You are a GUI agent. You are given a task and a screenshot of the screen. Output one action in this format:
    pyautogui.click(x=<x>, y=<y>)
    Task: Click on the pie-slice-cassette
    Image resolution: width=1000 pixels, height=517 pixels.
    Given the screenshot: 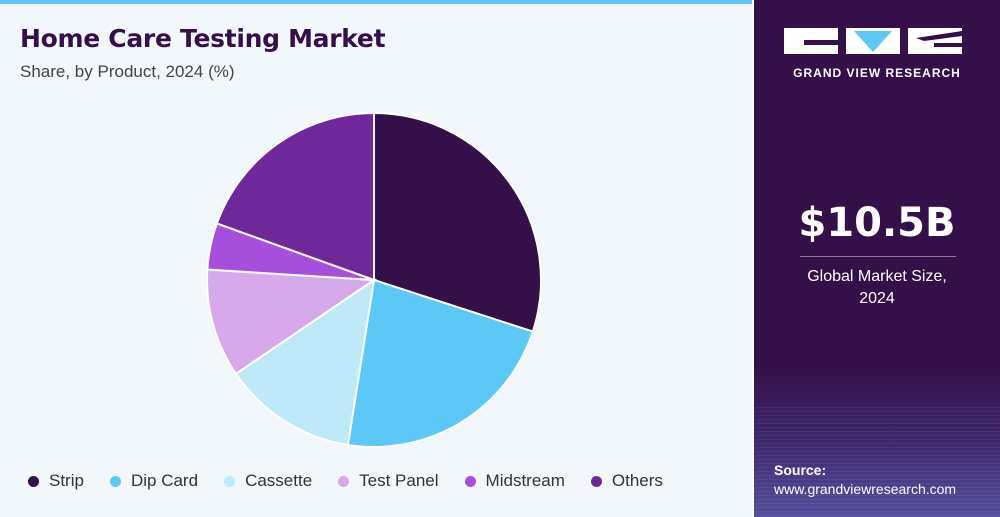 What is the action you would take?
    pyautogui.click(x=305, y=362)
    